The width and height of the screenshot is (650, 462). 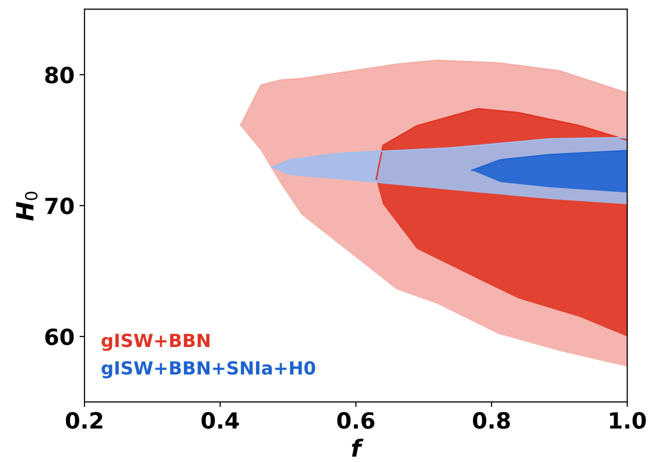 I want to click on y-tick-label: 60, so click(x=59, y=337).